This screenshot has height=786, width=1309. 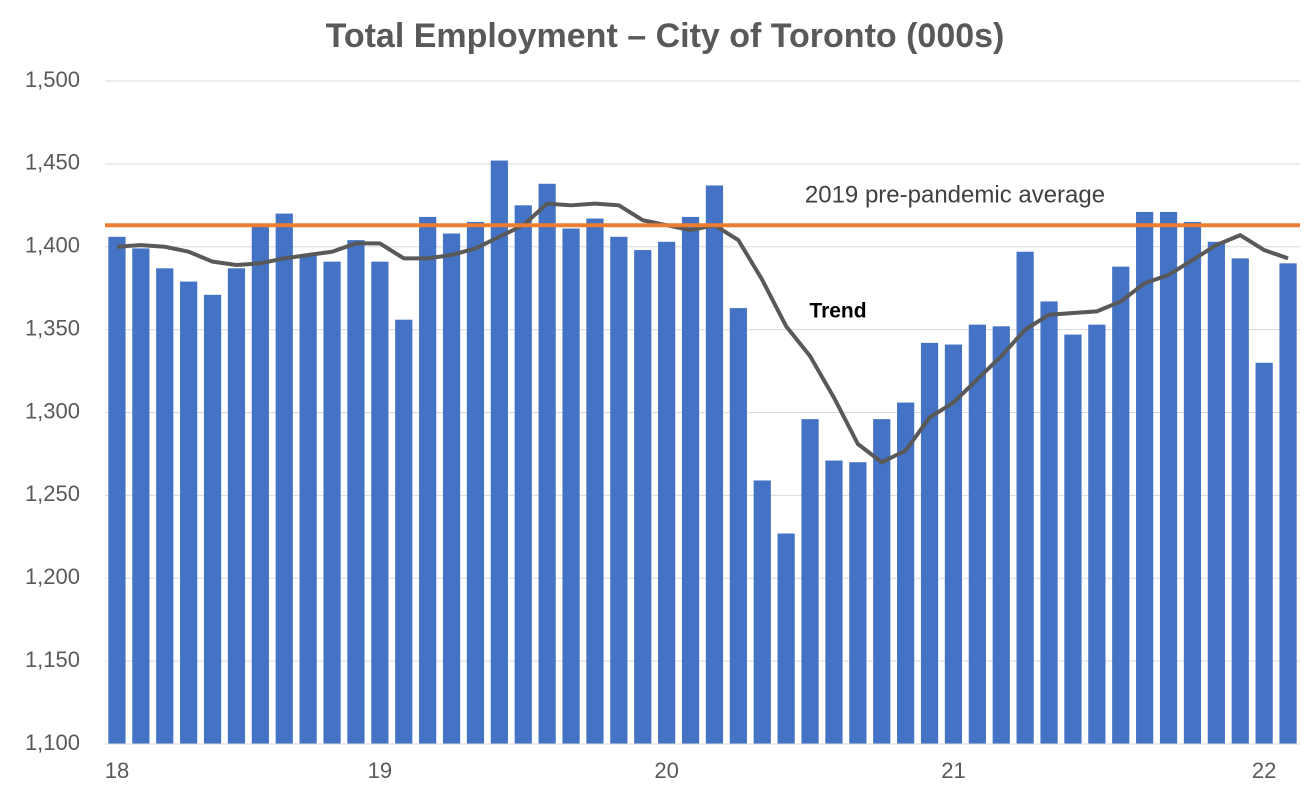 What do you see at coordinates (52, 327) in the screenshot?
I see `y-tick-label: 1,350` at bounding box center [52, 327].